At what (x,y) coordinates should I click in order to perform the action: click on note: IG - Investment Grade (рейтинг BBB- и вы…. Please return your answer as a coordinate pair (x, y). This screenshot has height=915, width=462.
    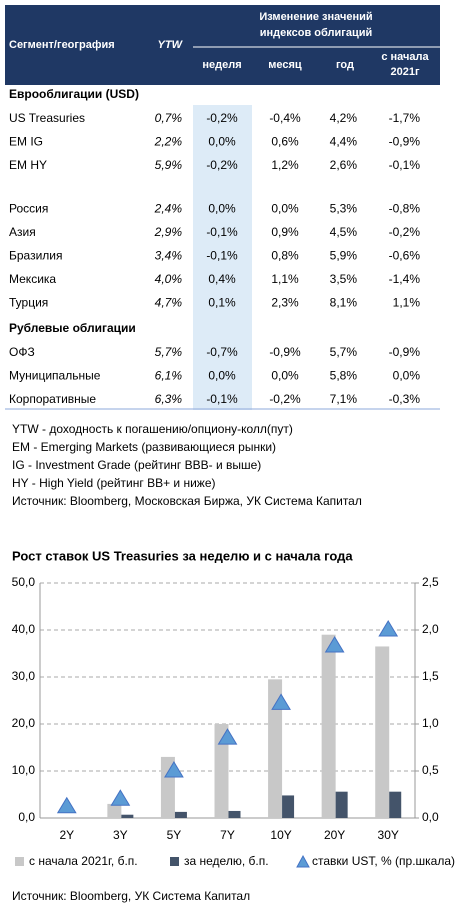
    Looking at the image, I should click on (136, 465).